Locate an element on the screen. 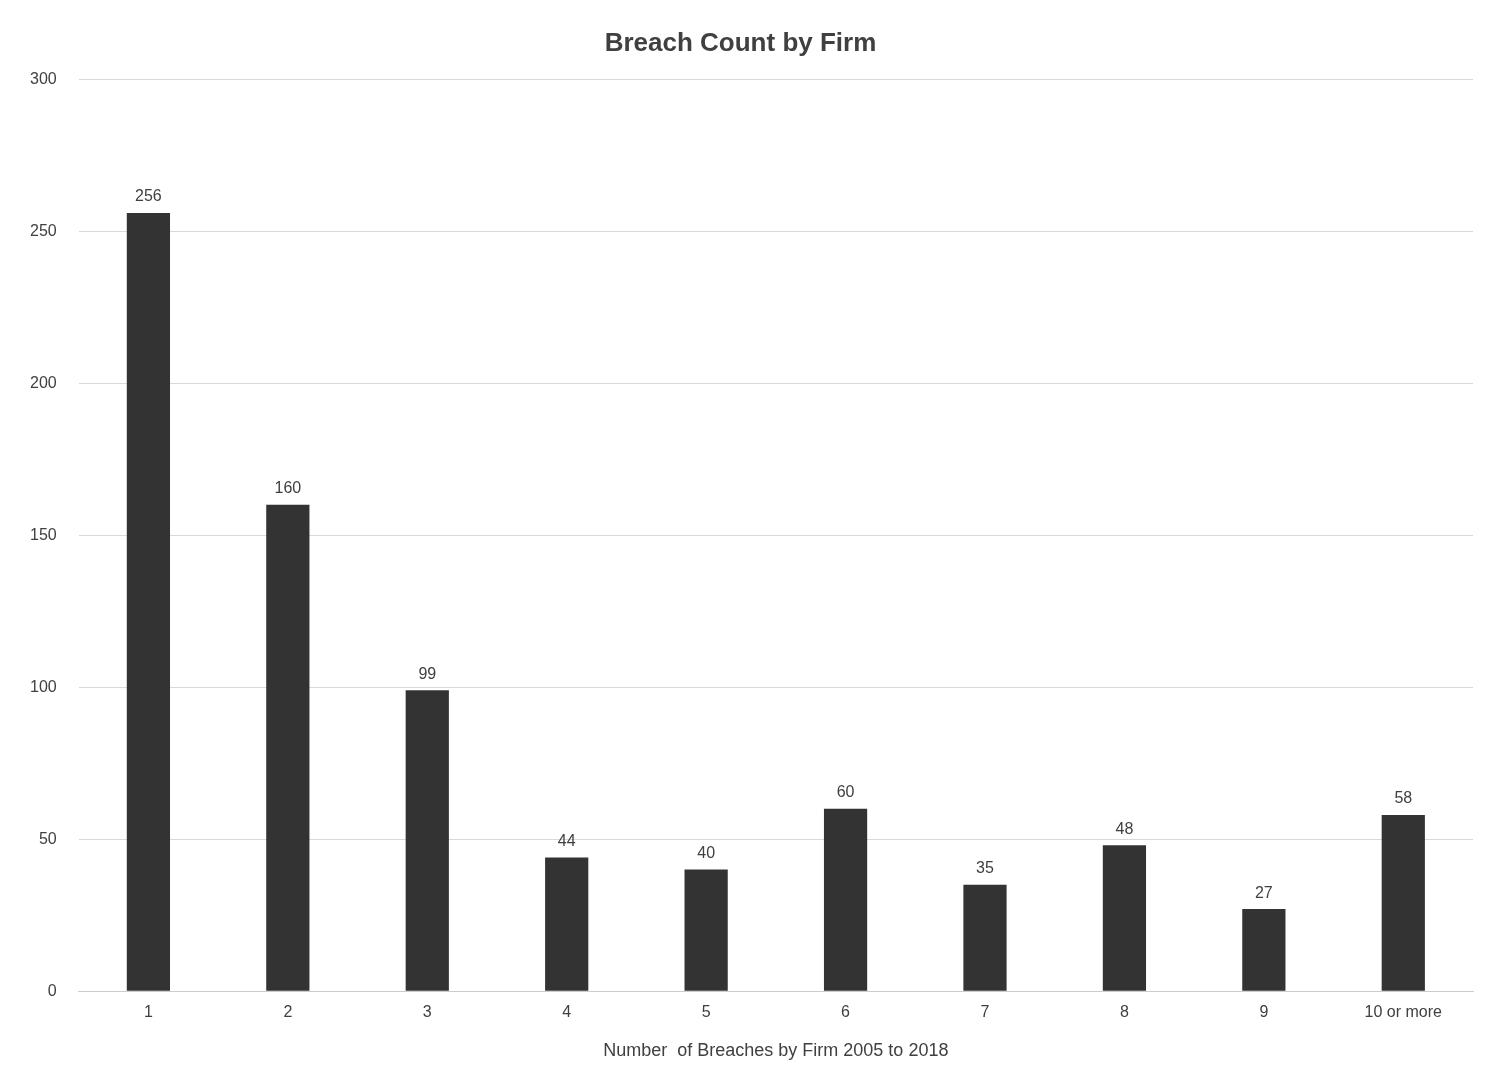  x-tick-label: 5 is located at coordinates (706, 1012).